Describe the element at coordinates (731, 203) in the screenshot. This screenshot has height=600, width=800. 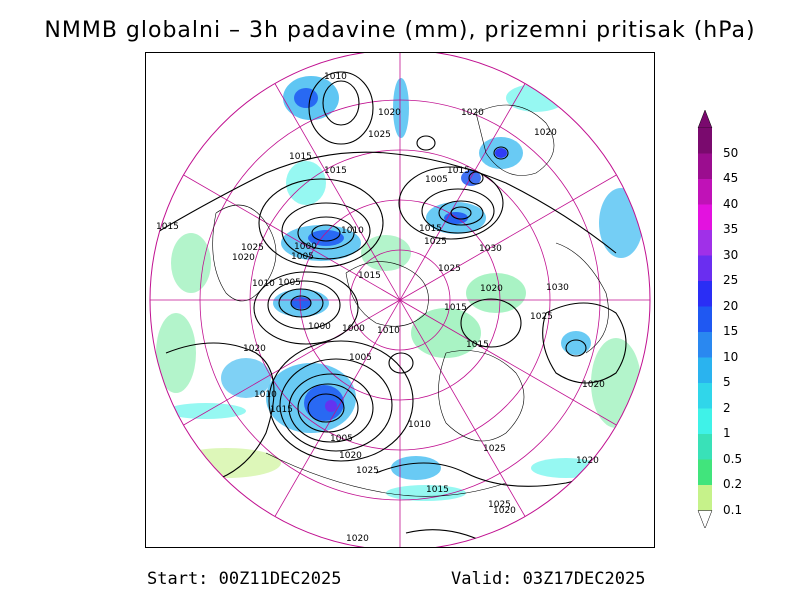
I see `legend-label: 40` at that location.